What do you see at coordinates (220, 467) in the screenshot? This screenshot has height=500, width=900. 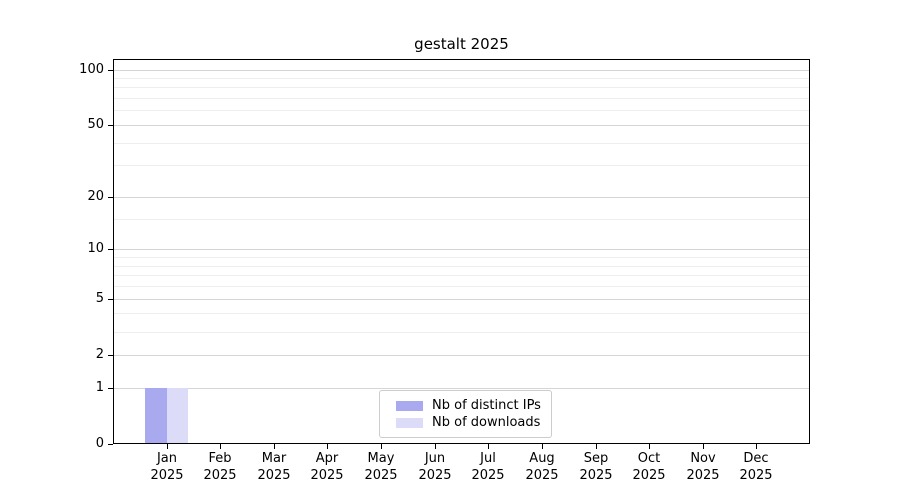 I see `x-tick-label: Feb 2025` at bounding box center [220, 467].